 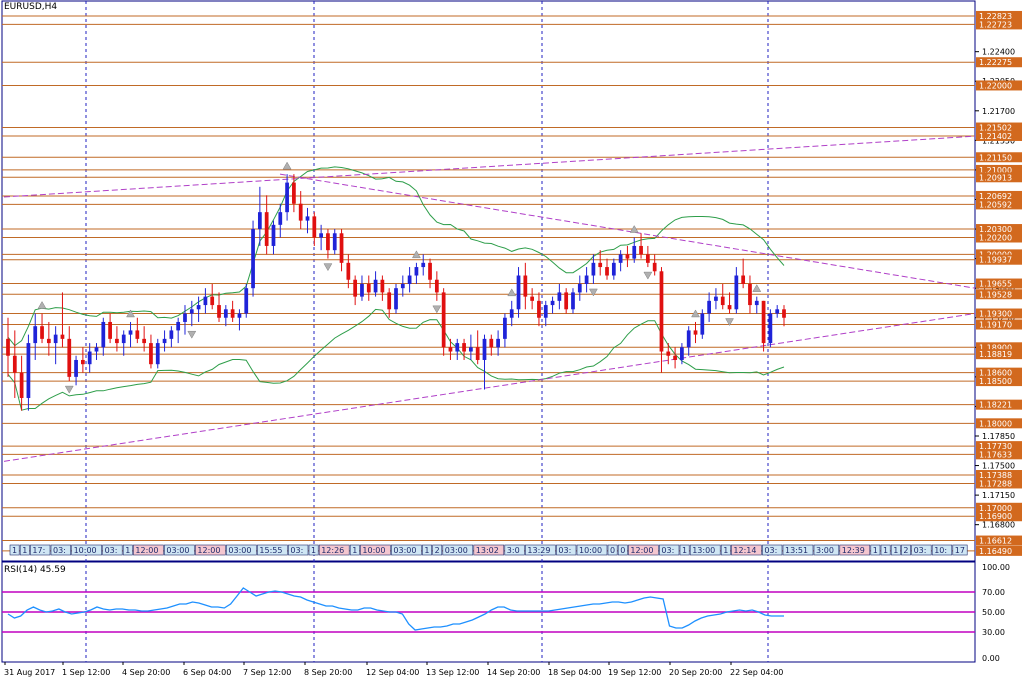 What do you see at coordinates (995, 204) in the screenshot?
I see `price-level-label: 1.20592` at bounding box center [995, 204].